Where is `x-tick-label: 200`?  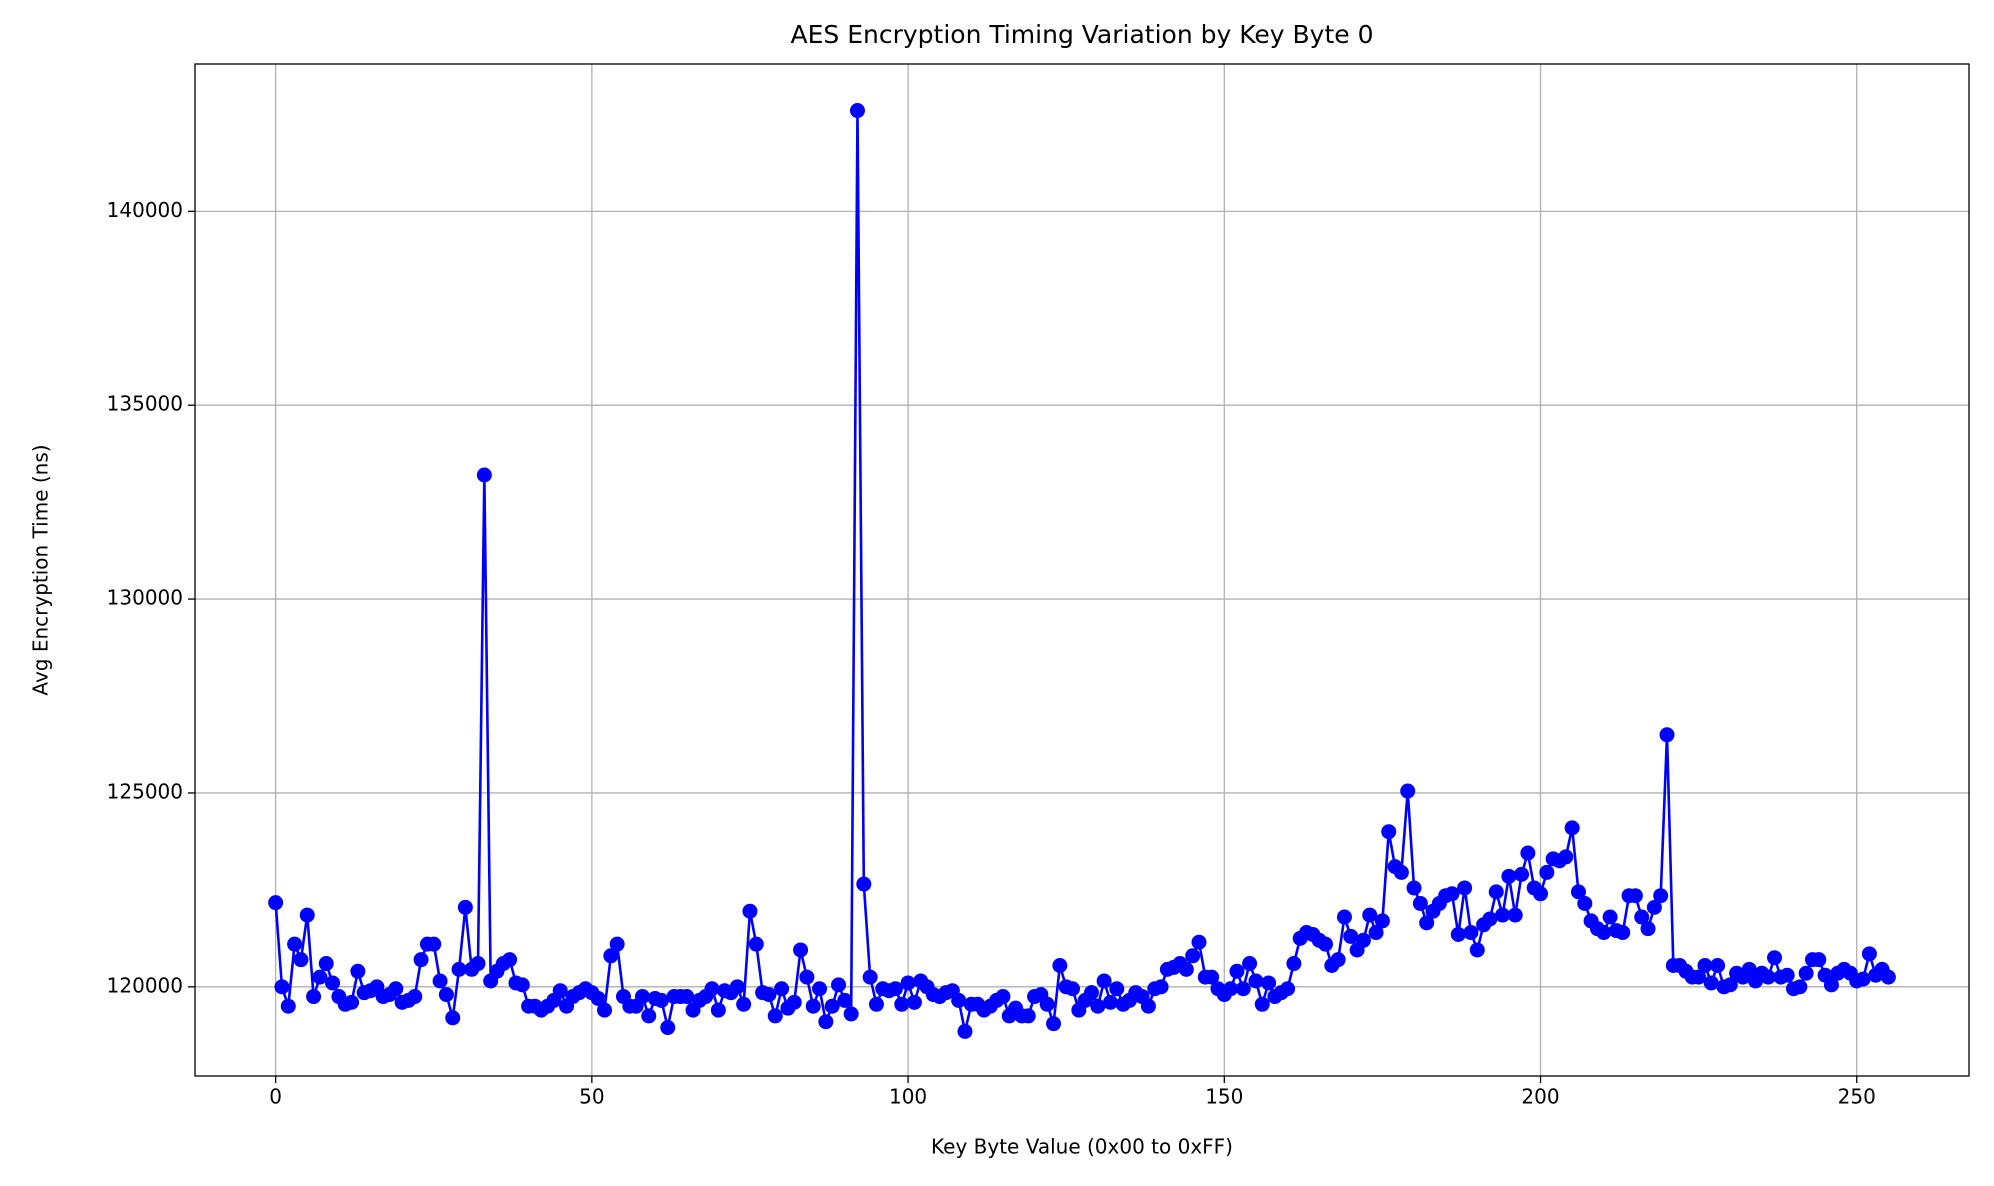
x-tick-label: 200 is located at coordinates (1540, 1097).